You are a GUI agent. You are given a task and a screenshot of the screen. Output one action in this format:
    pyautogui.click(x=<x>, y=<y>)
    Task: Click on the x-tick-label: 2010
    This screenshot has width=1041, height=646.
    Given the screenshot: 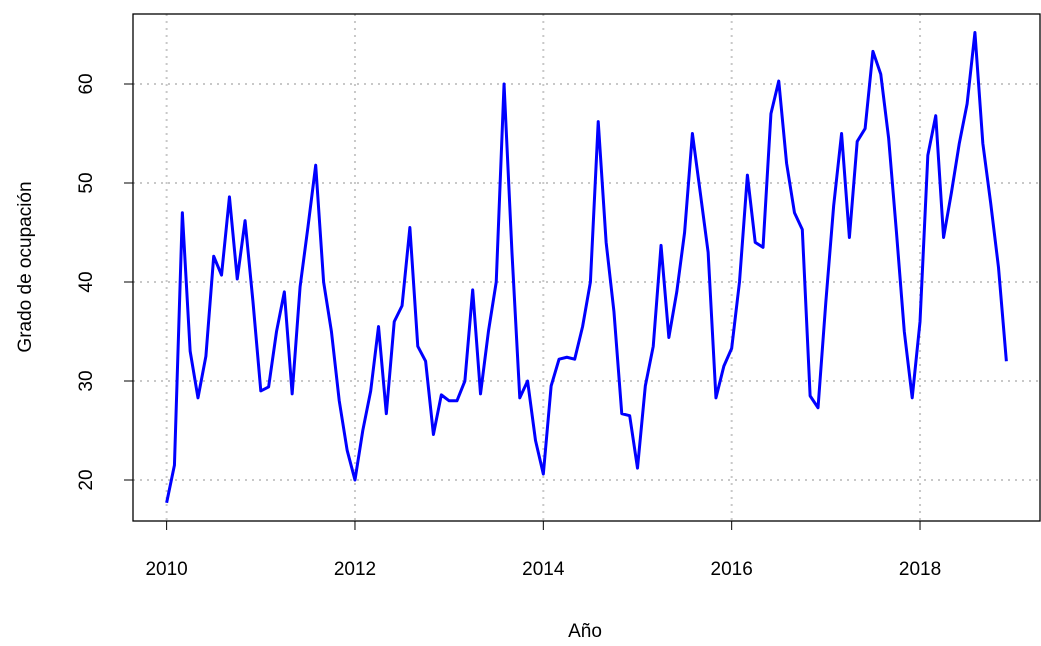 What is the action you would take?
    pyautogui.click(x=166, y=569)
    